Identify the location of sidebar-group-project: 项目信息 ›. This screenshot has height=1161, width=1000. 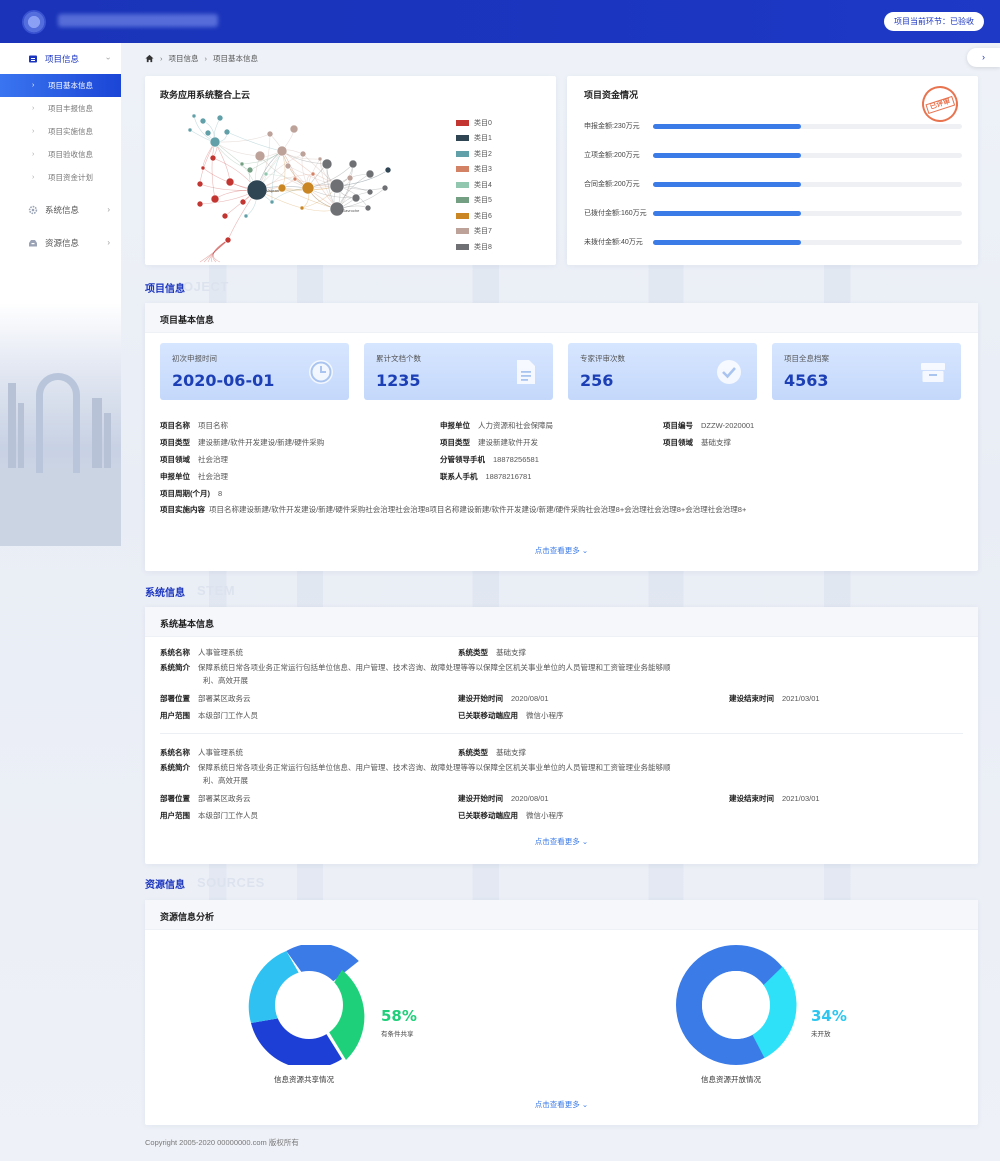
(60, 59).